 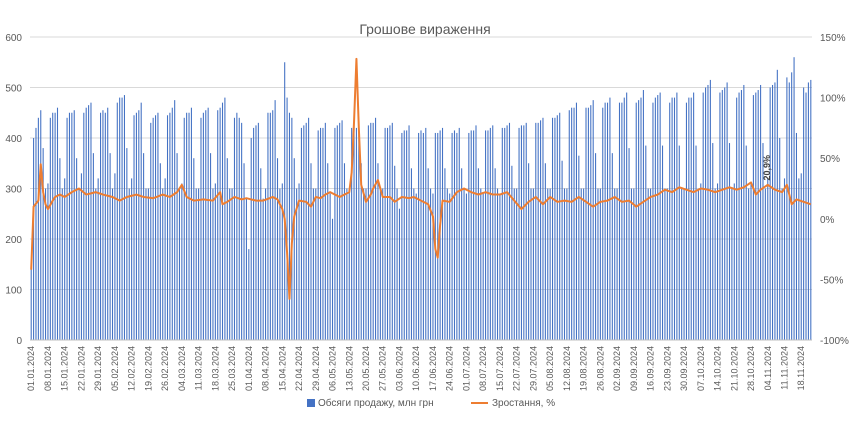 What do you see at coordinates (651, 368) in the screenshot?
I see `x-tick-label: 16.09.2024` at bounding box center [651, 368].